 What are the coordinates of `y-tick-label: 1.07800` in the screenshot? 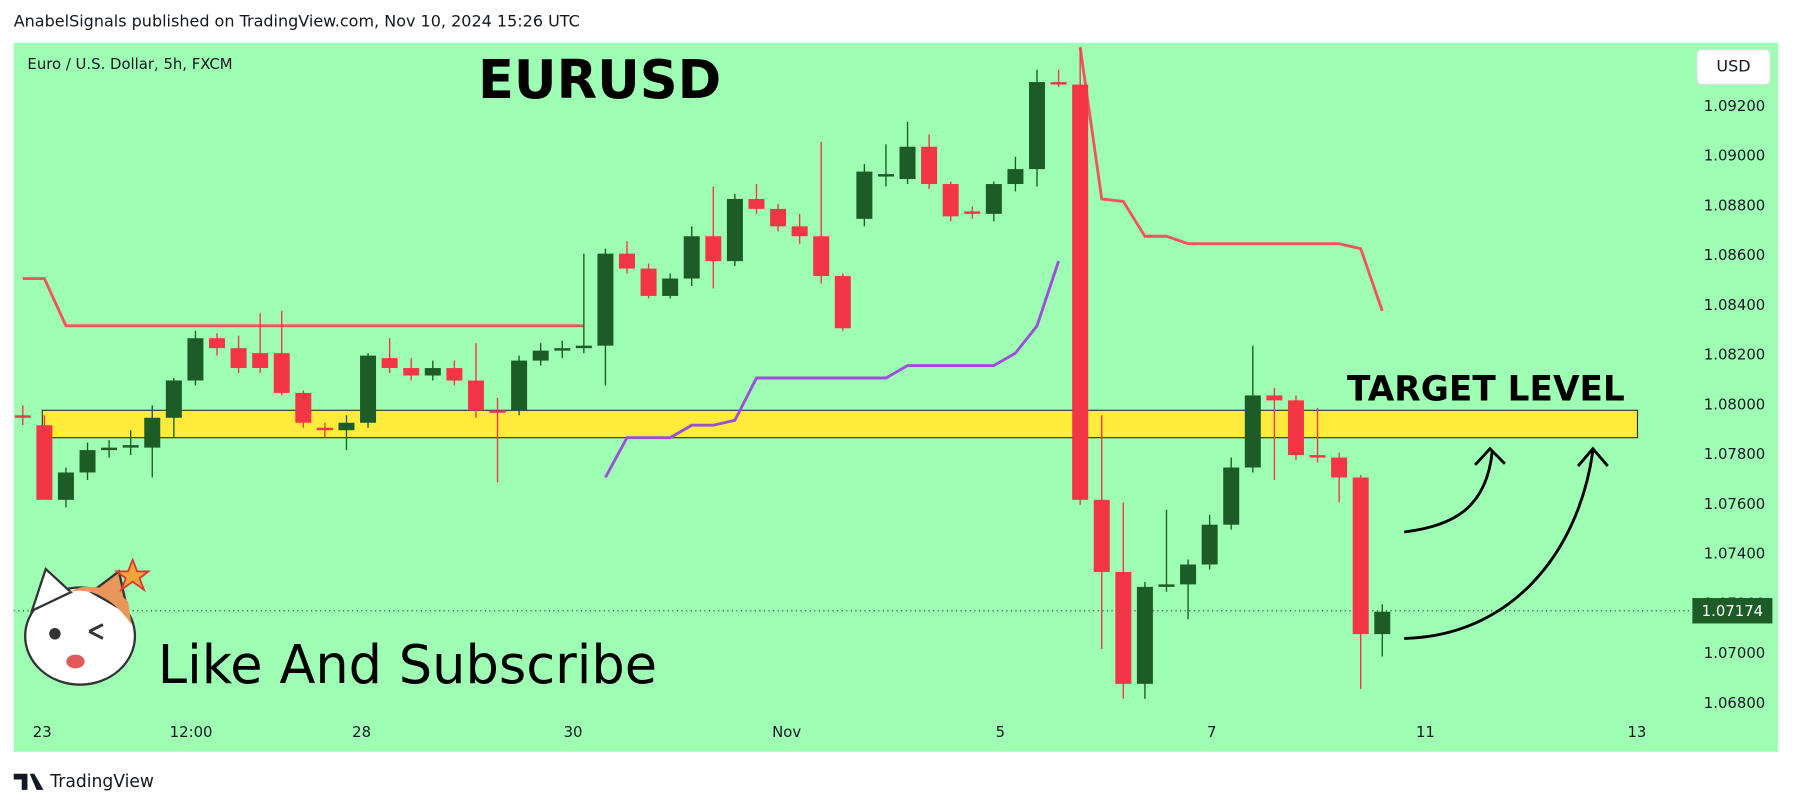 It's located at (1734, 454).